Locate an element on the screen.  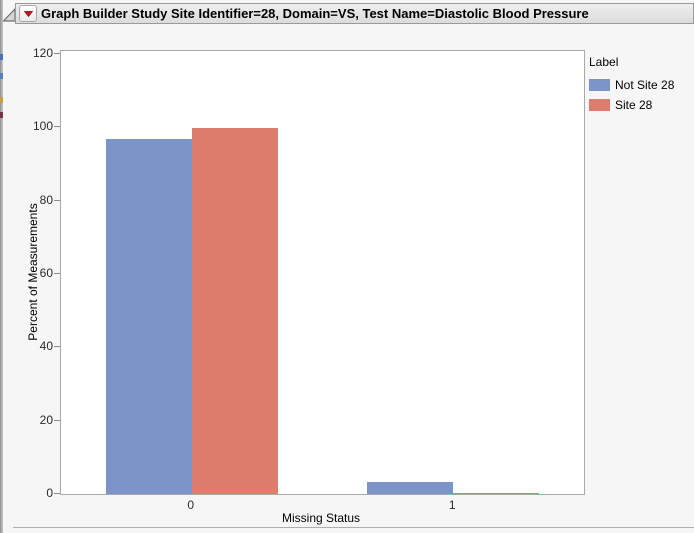
report-bottom-divider is located at coordinates (353, 527).